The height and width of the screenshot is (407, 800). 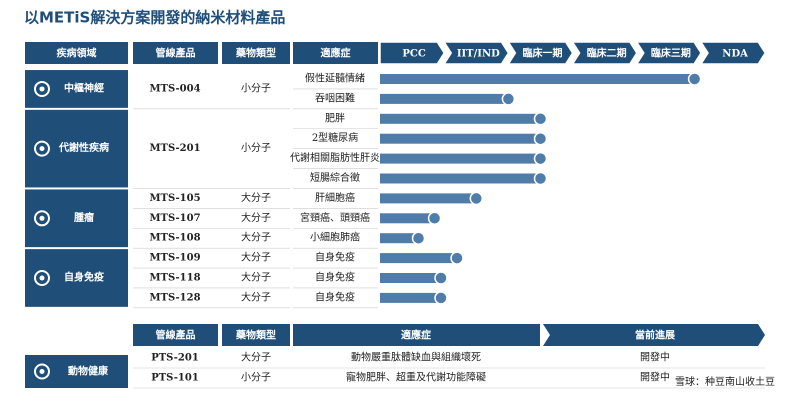 What do you see at coordinates (174, 148) in the screenshot?
I see `product: MTS-201` at bounding box center [174, 148].